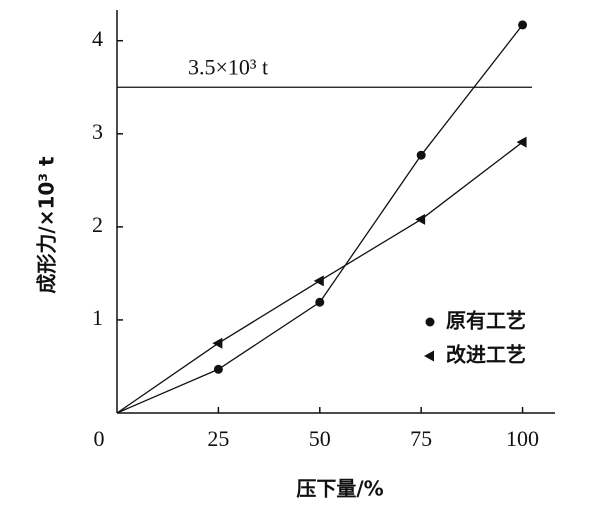 Image resolution: width=591 pixels, height=527 pixels. Describe the element at coordinates (320, 438) in the screenshot. I see `x-tick-label: 50` at that location.